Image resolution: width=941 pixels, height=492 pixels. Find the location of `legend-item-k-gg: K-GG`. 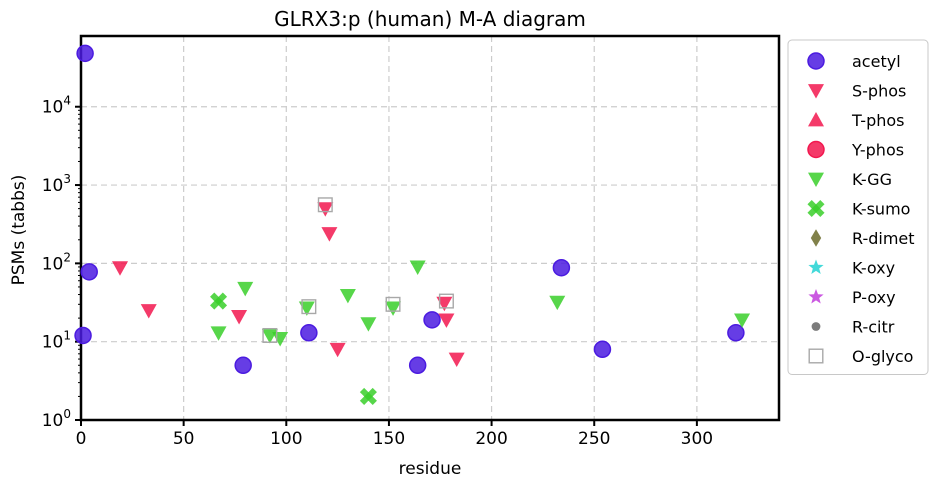

legend-item-k-gg: K-GG is located at coordinates (850, 179).